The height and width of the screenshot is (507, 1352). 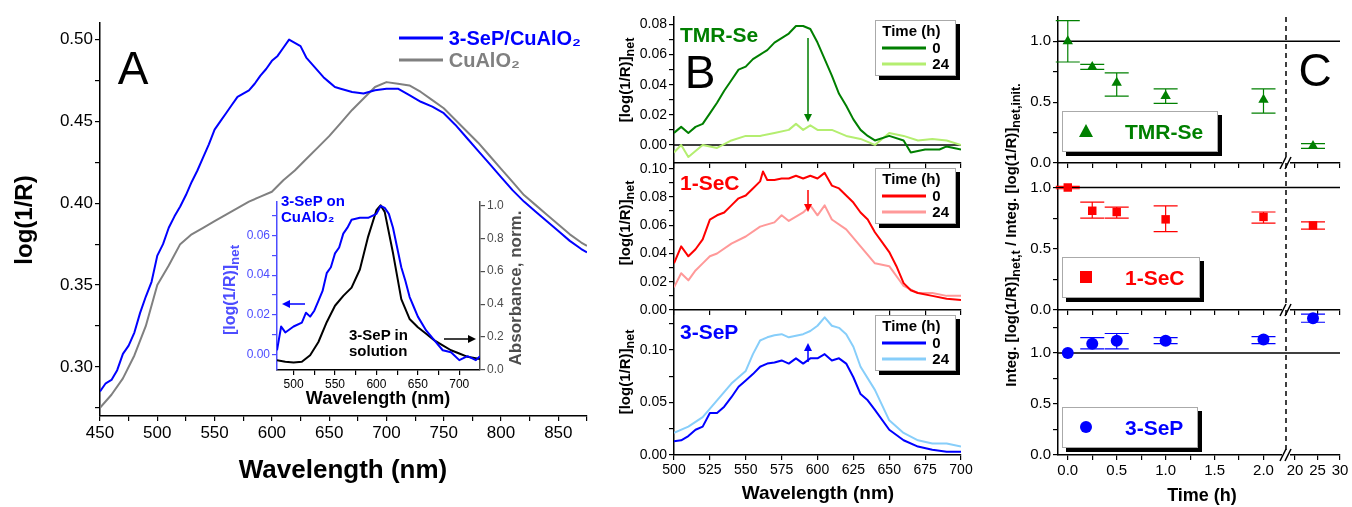 What do you see at coordinates (76, 121) in the screenshot?
I see `y-tick-label: 0.45` at bounding box center [76, 121].